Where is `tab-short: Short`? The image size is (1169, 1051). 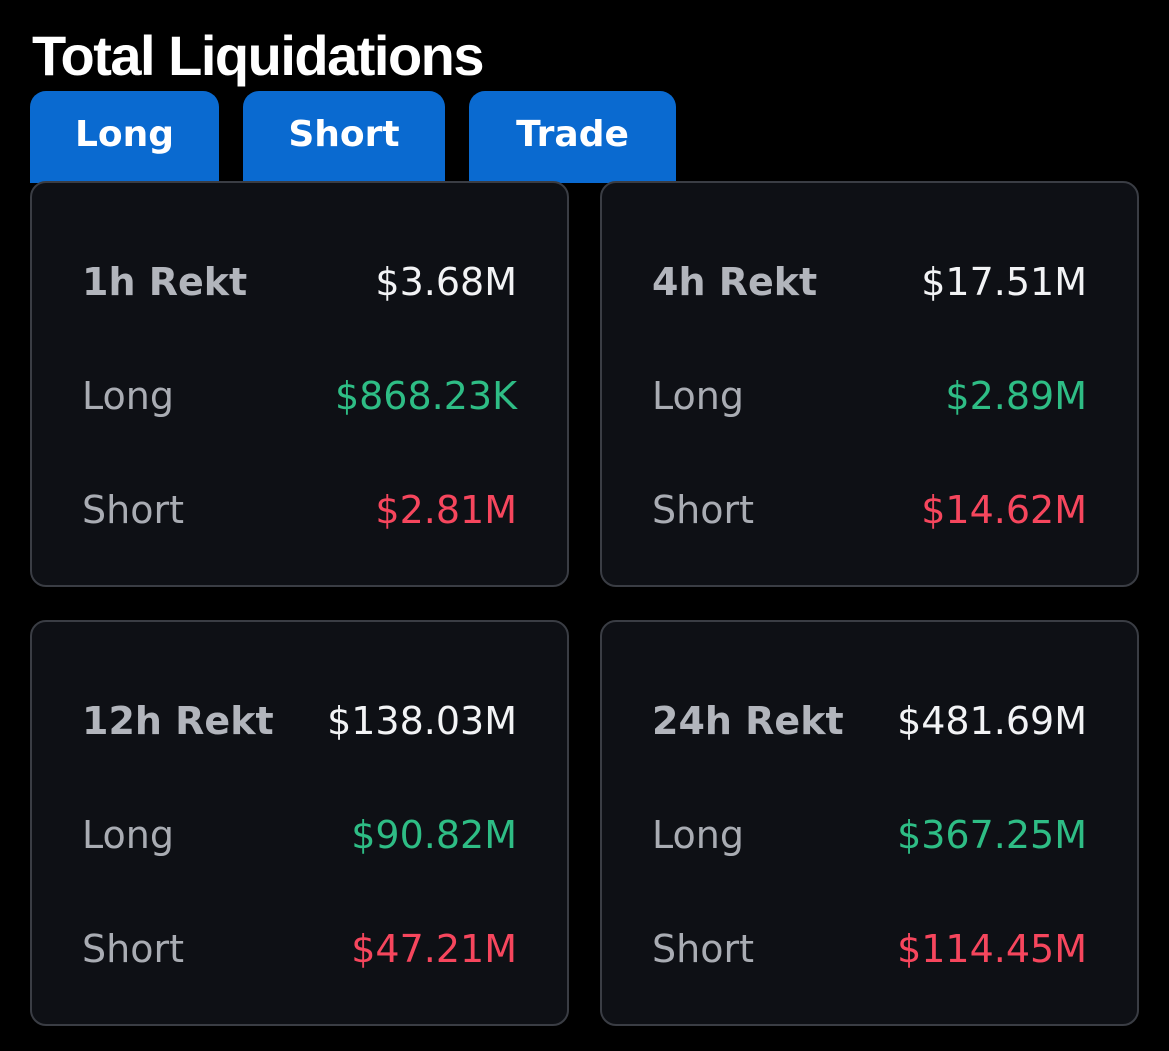 tab-short: Short is located at coordinates (344, 137).